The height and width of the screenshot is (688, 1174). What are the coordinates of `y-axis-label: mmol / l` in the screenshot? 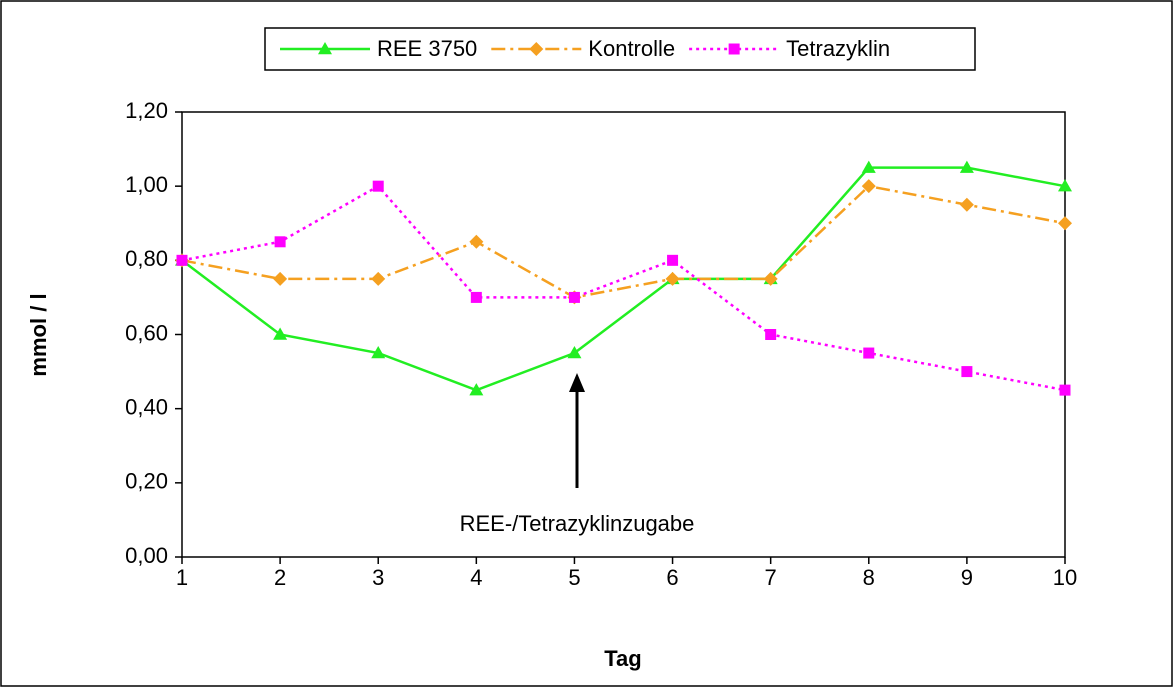 It's located at (38, 334).